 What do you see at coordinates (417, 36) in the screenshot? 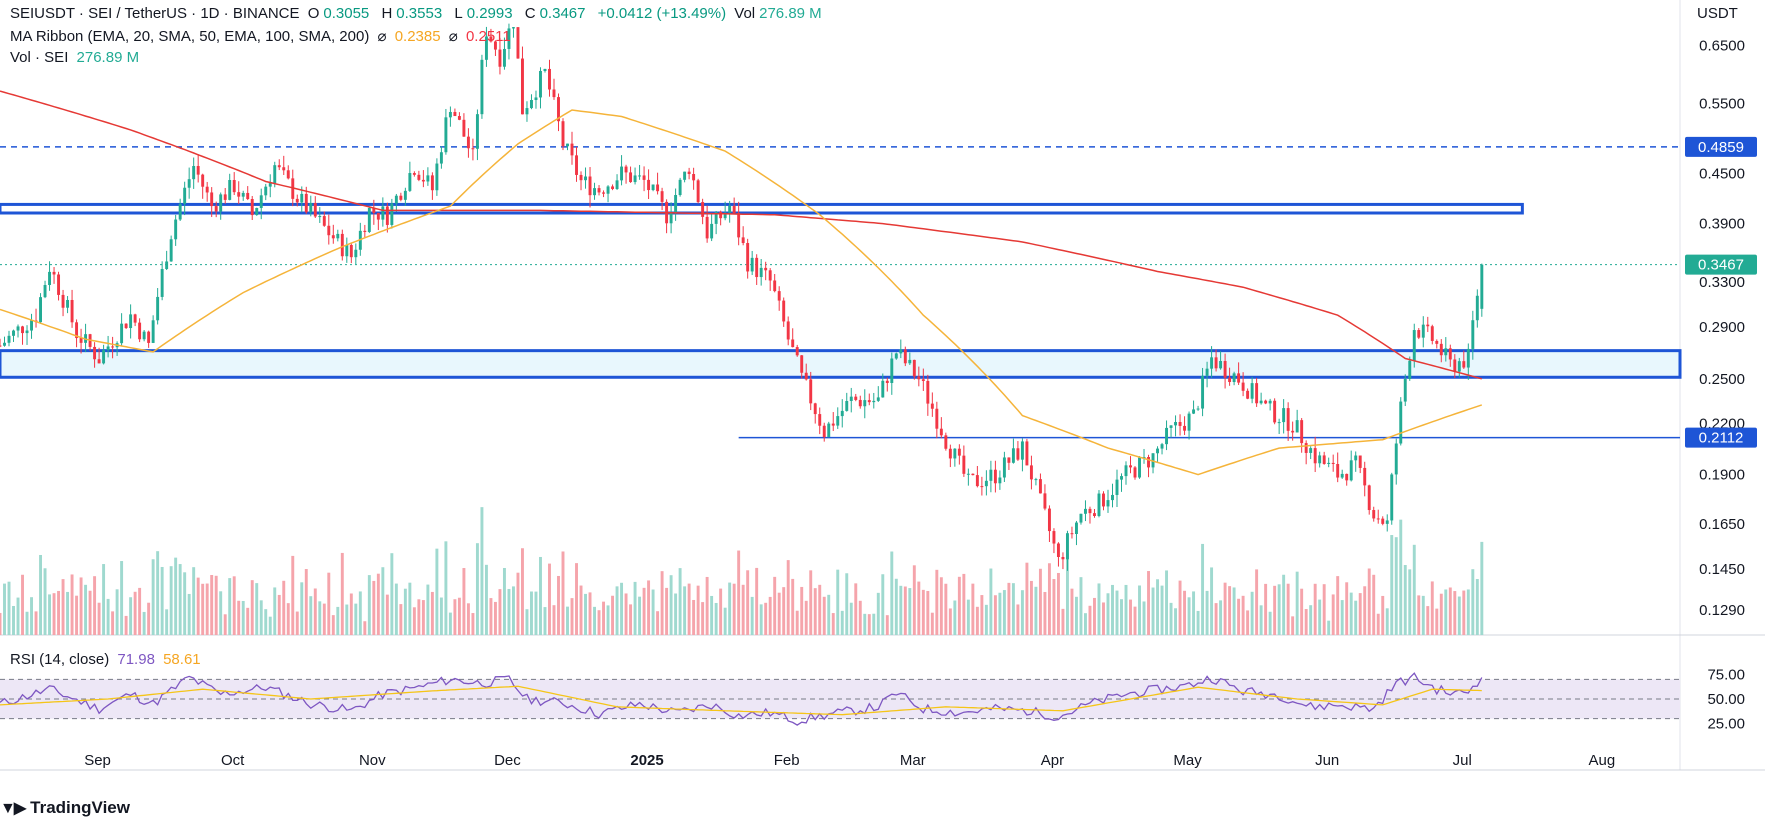
I see `ma-value-1: 0.2385` at bounding box center [417, 36].